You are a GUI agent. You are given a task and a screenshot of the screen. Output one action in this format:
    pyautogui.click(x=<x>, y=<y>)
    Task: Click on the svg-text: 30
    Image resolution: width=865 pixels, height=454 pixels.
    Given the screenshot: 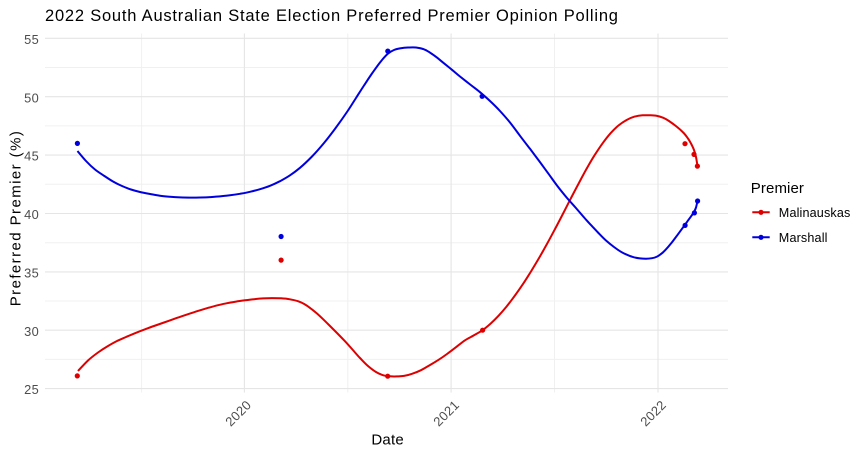 What is the action you would take?
    pyautogui.click(x=31, y=331)
    